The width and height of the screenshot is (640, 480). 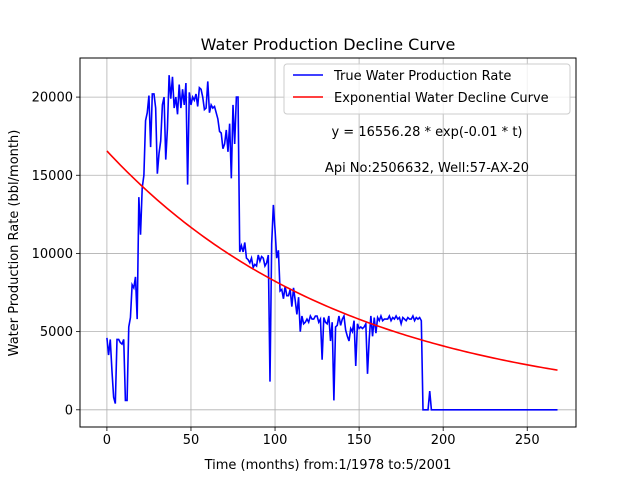 What do you see at coordinates (328, 465) in the screenshot?
I see `x-axis-label: Time (months) from:1/1978 to:5/2001` at bounding box center [328, 465].